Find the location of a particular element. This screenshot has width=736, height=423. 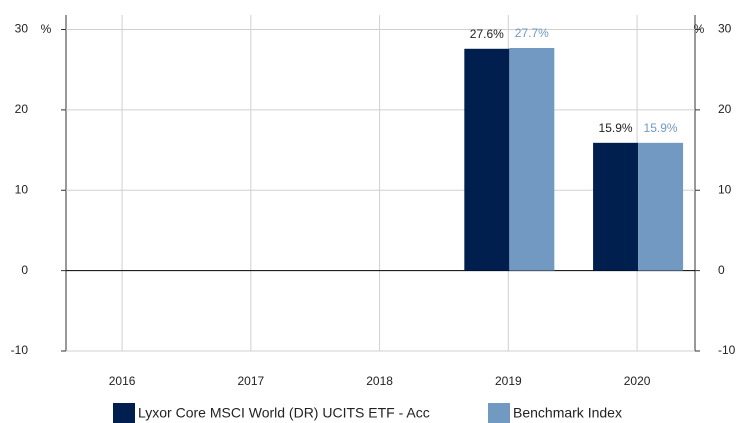

y-tick-label: -10 is located at coordinates (20, 350).